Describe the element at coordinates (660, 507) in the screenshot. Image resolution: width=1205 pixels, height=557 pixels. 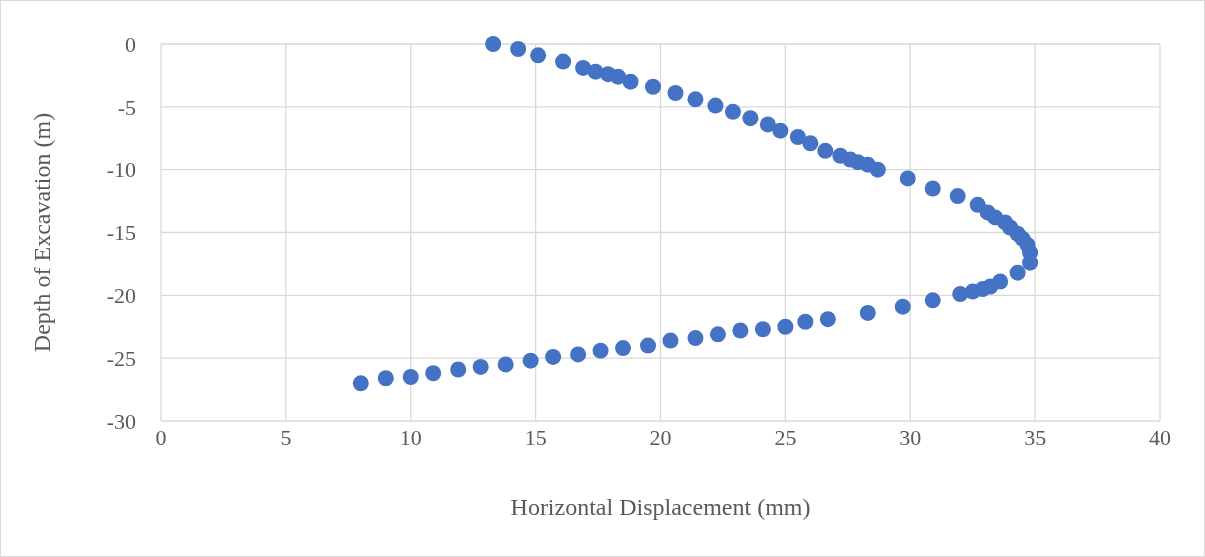
I see `x-axis-title: Horizontal Displacement (mm)` at that location.